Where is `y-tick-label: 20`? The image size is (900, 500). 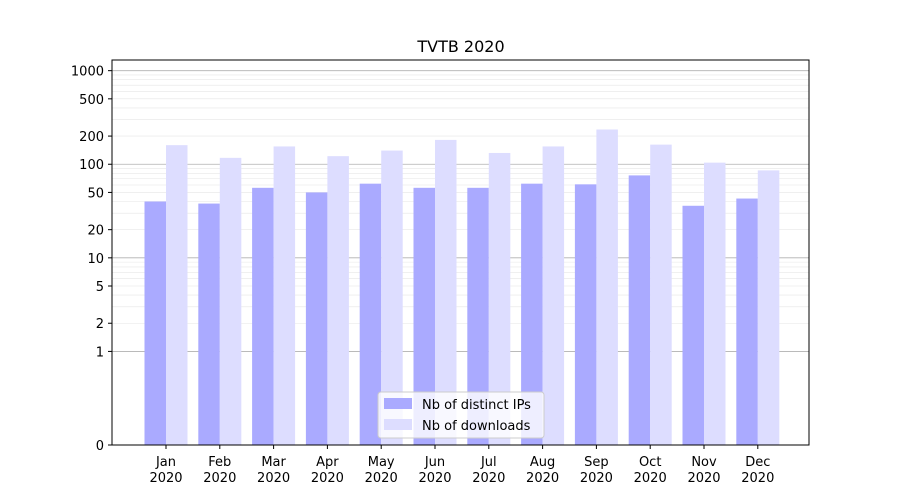 y-tick-label: 20 is located at coordinates (95, 231).